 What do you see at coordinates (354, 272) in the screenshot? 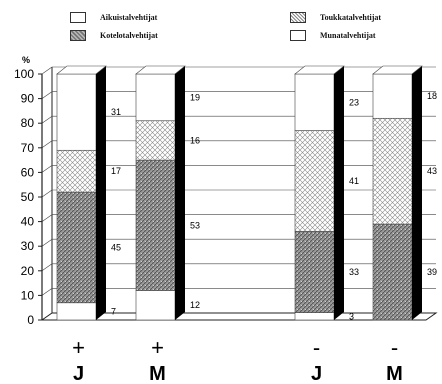
I see `data-label: 33` at bounding box center [354, 272].